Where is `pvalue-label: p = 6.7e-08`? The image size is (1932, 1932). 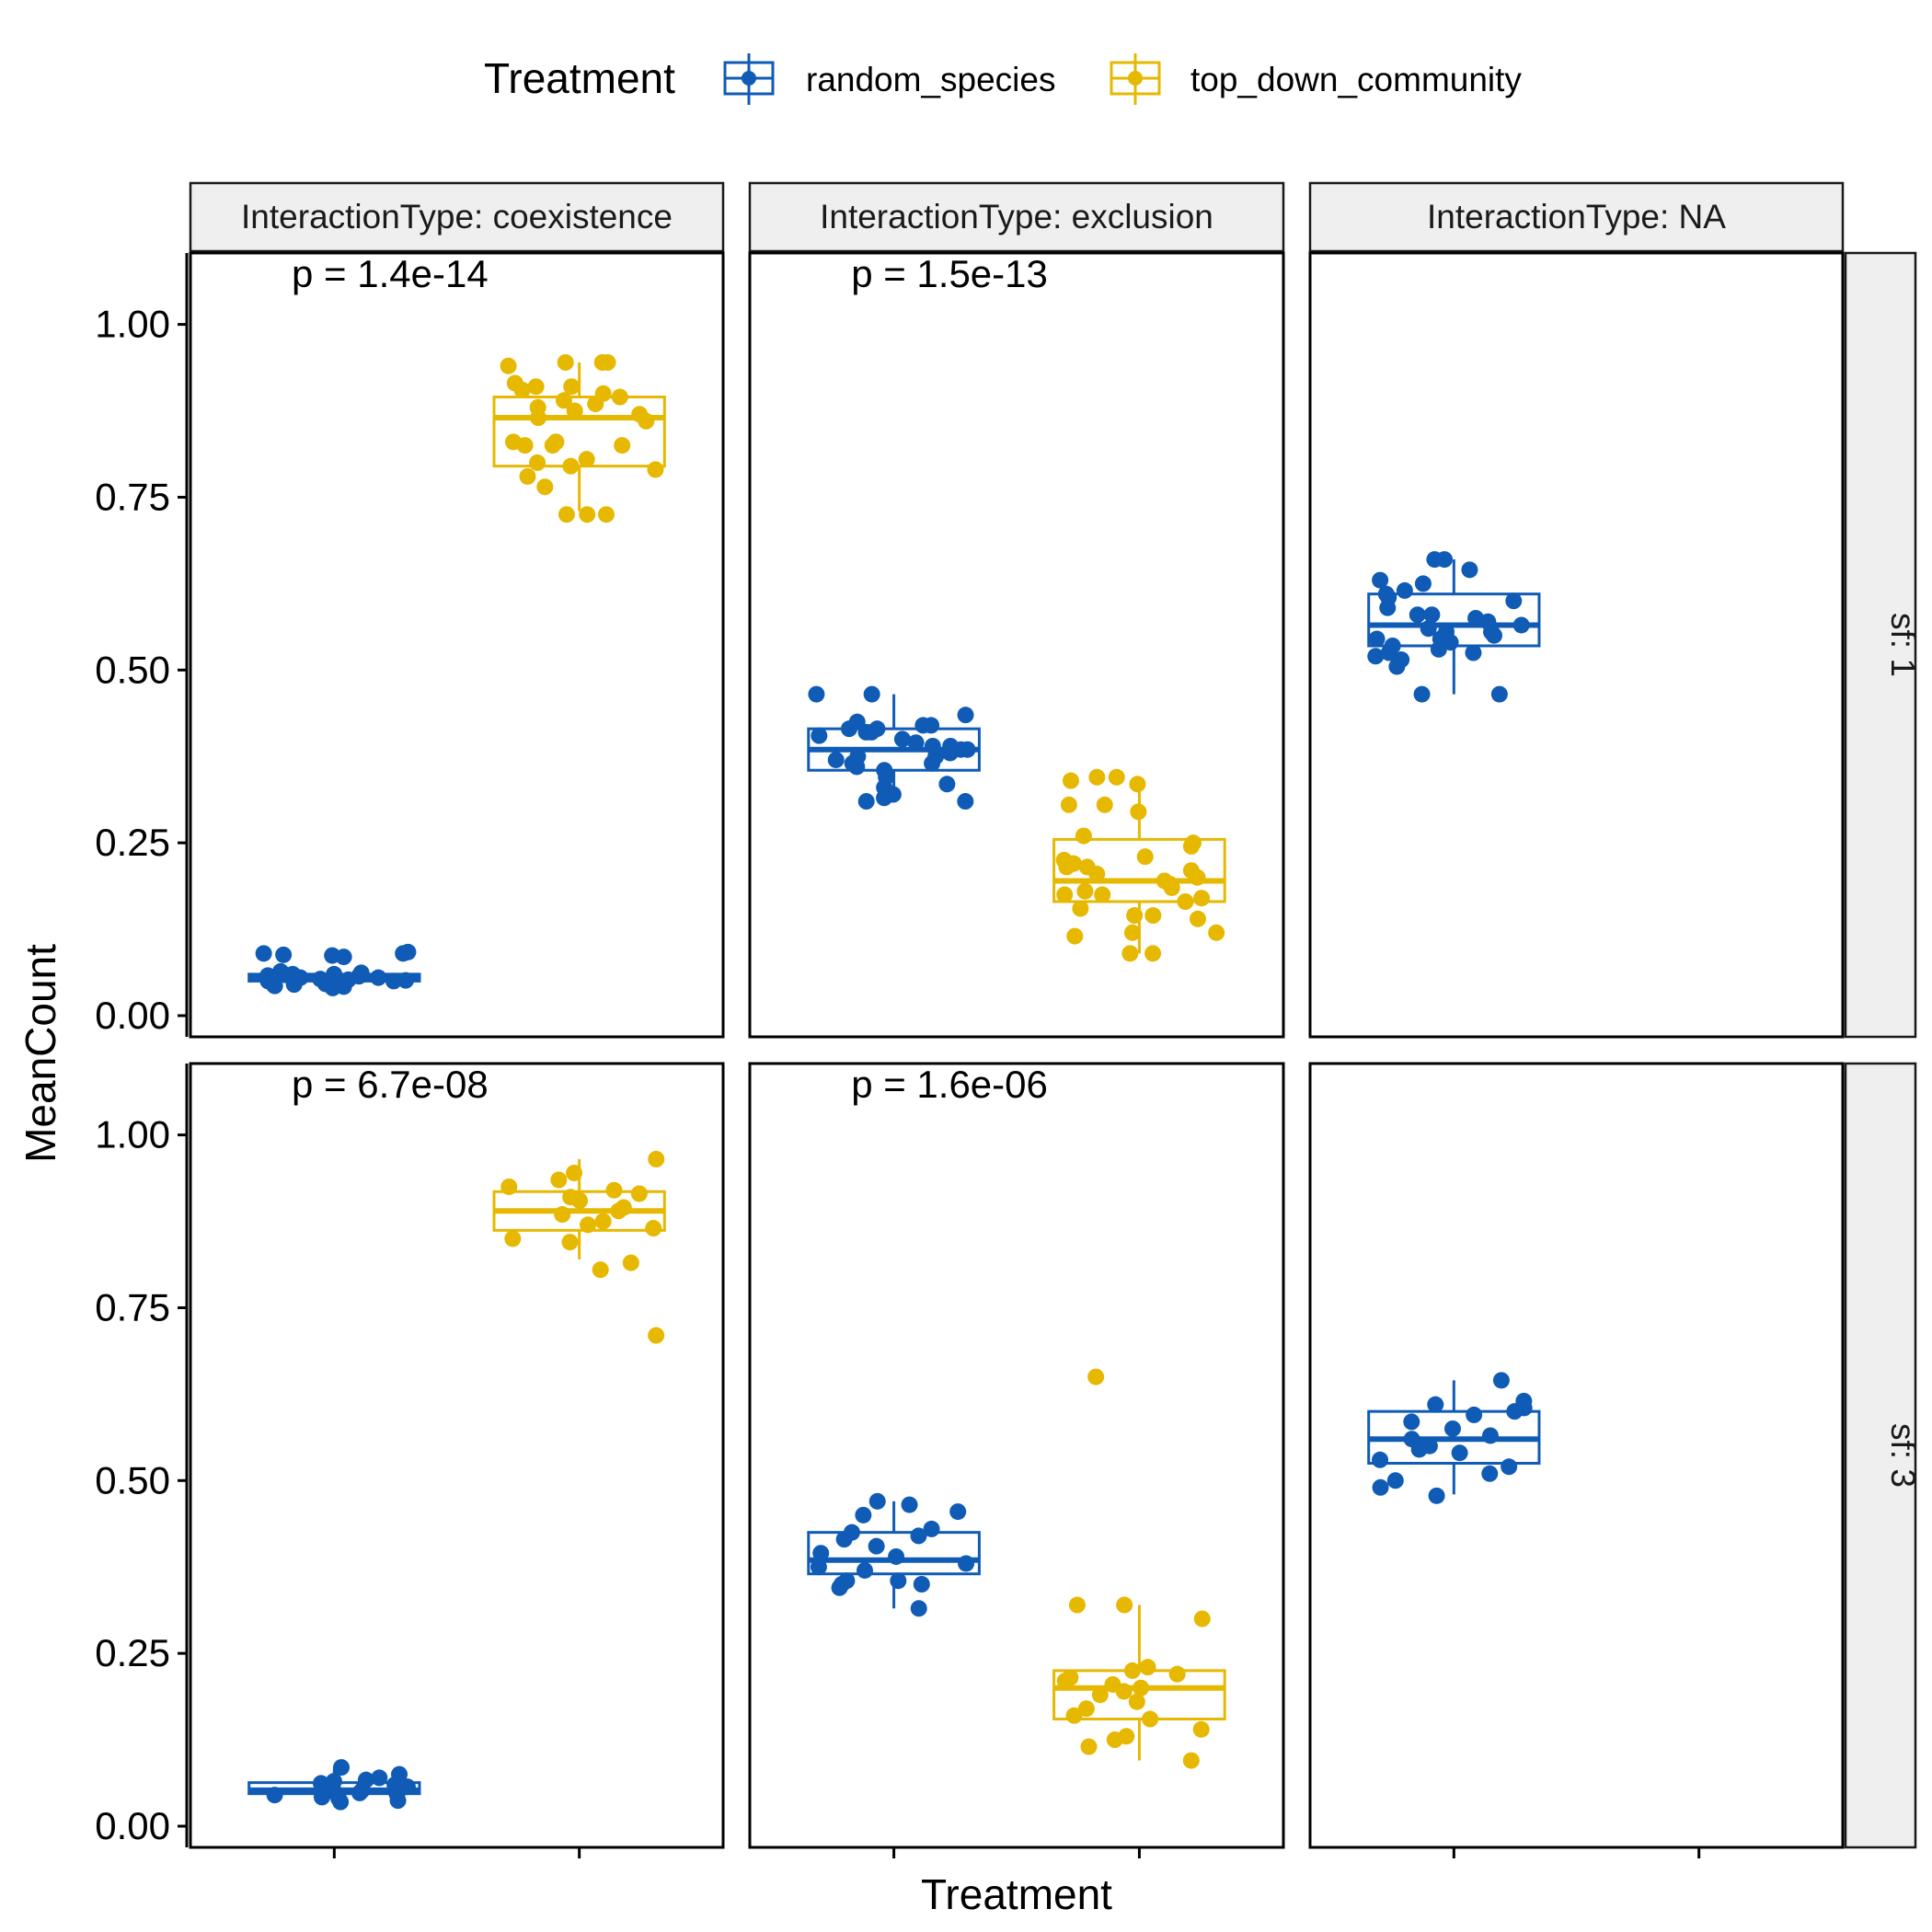
pvalue-label: p = 6.7e-08 is located at coordinates (390, 1084).